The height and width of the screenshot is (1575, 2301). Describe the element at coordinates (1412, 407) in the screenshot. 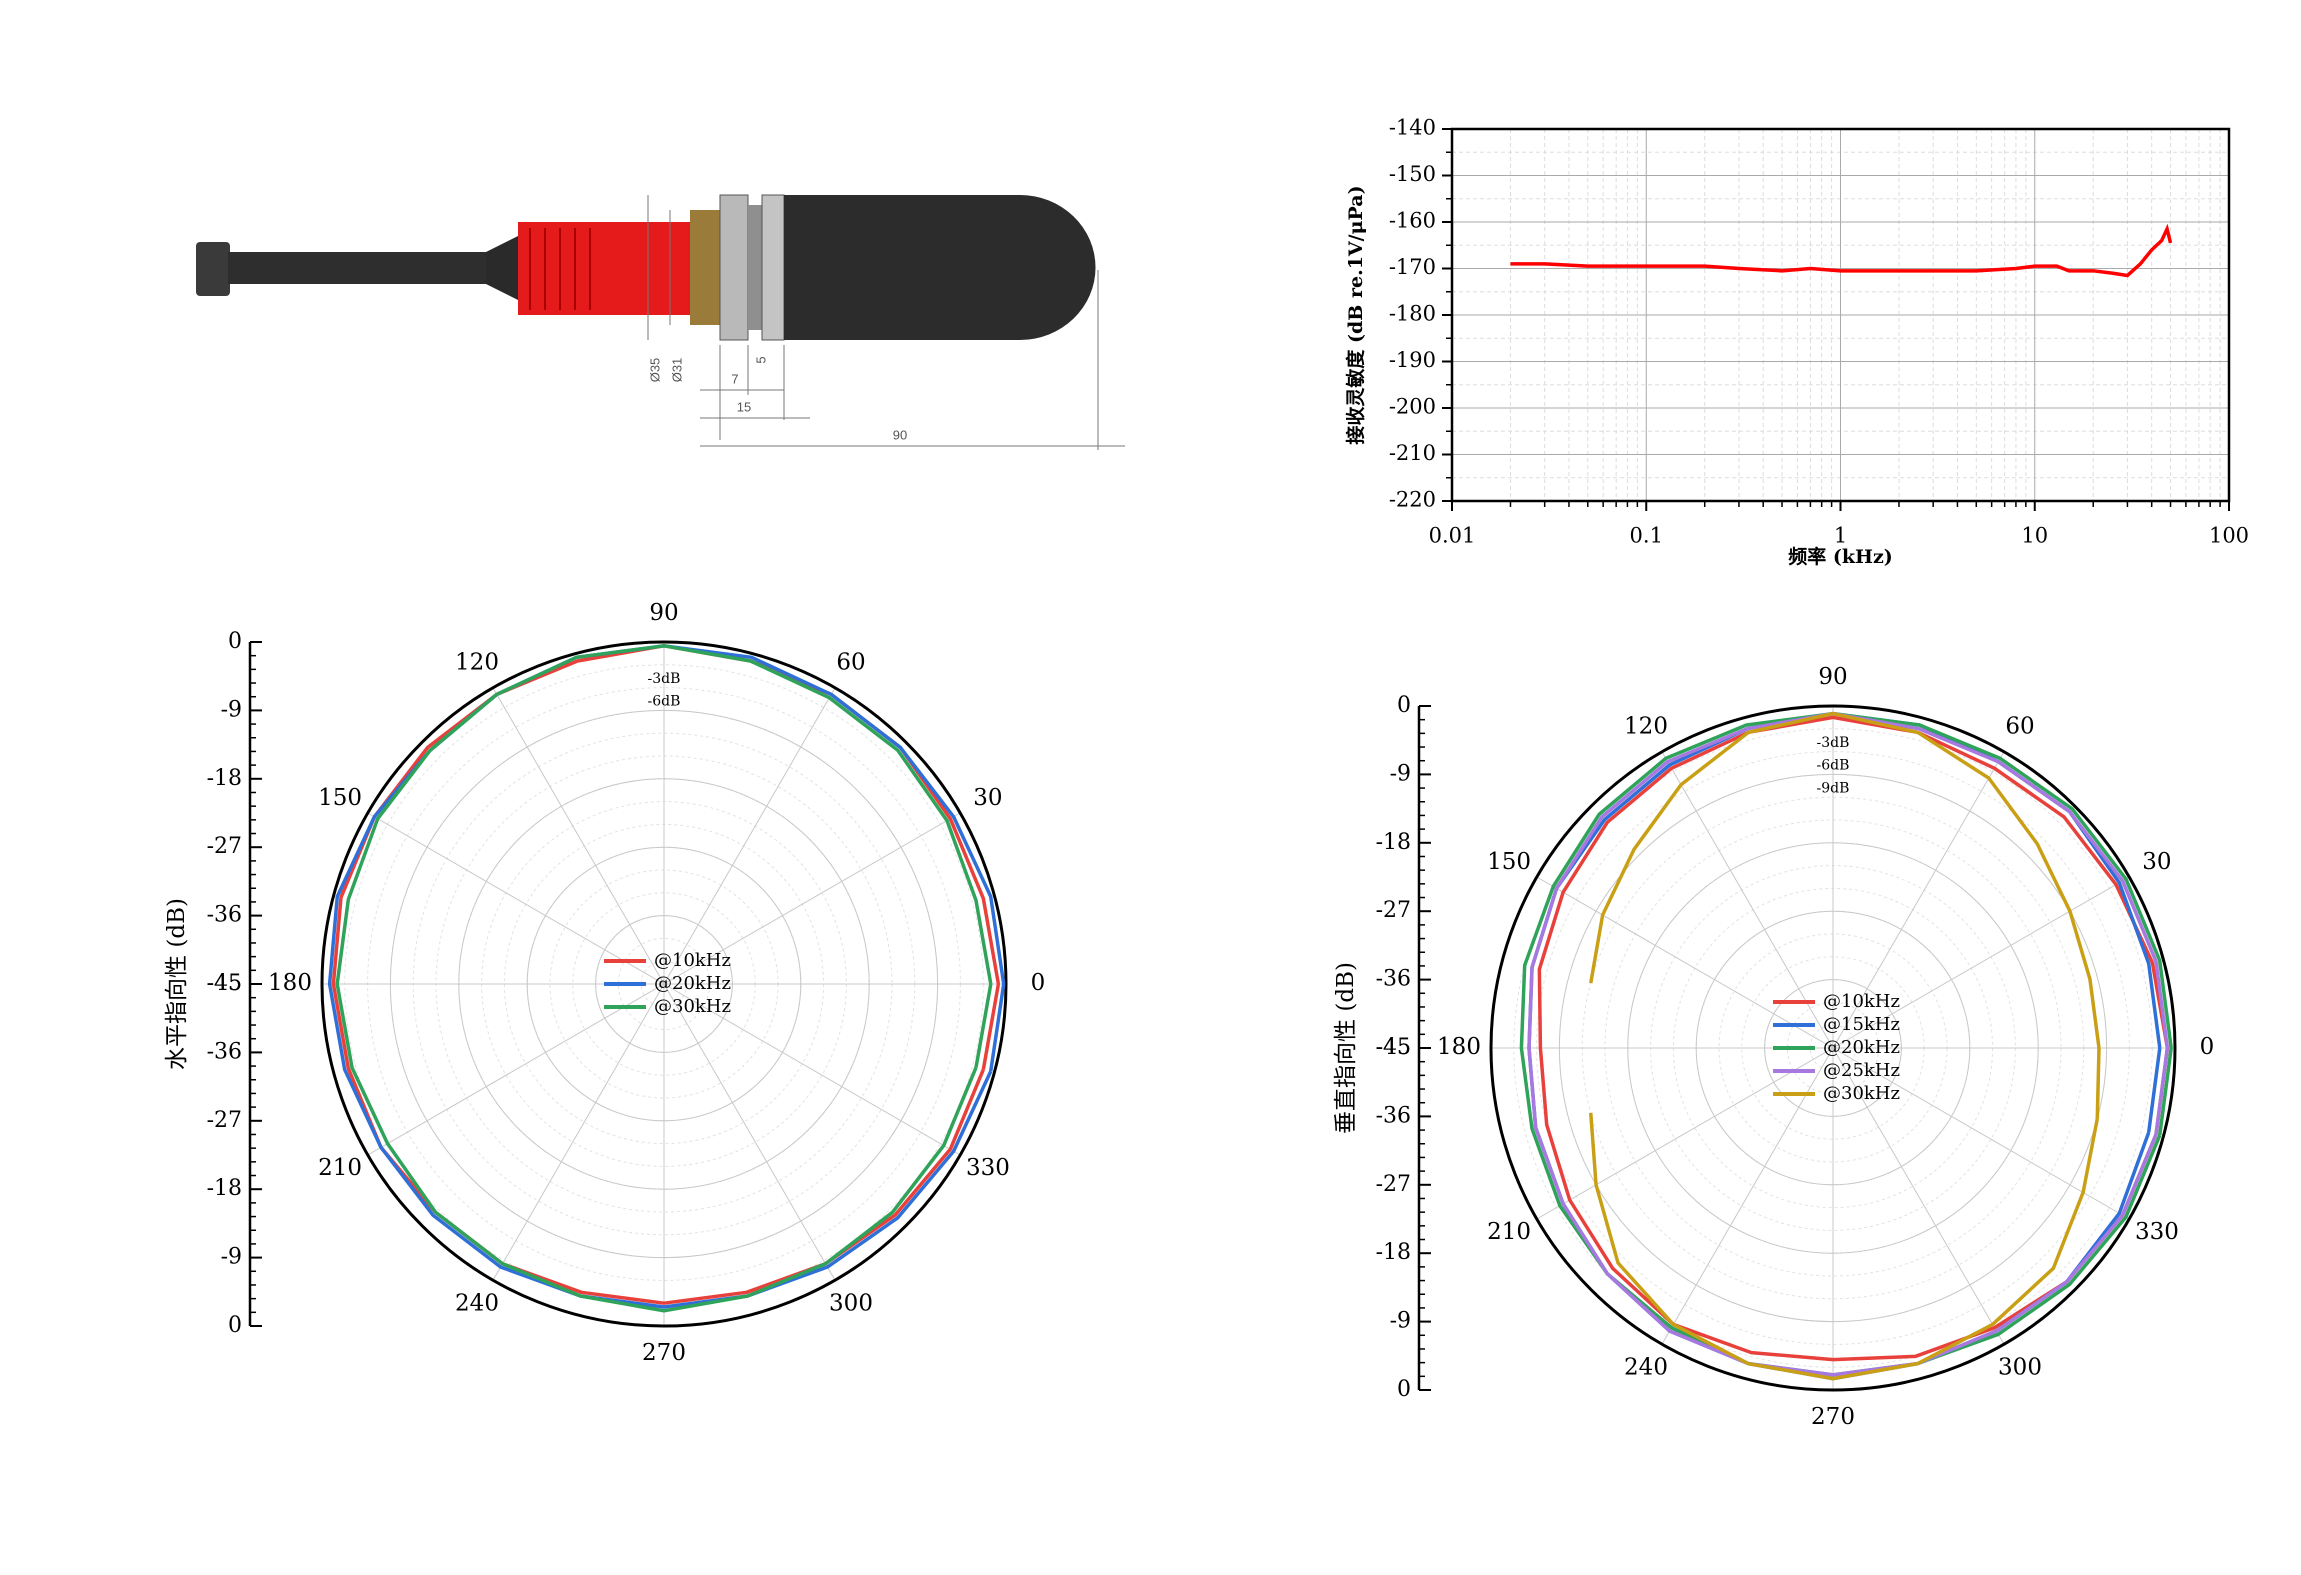

I see `y-tick-label: -200` at that location.